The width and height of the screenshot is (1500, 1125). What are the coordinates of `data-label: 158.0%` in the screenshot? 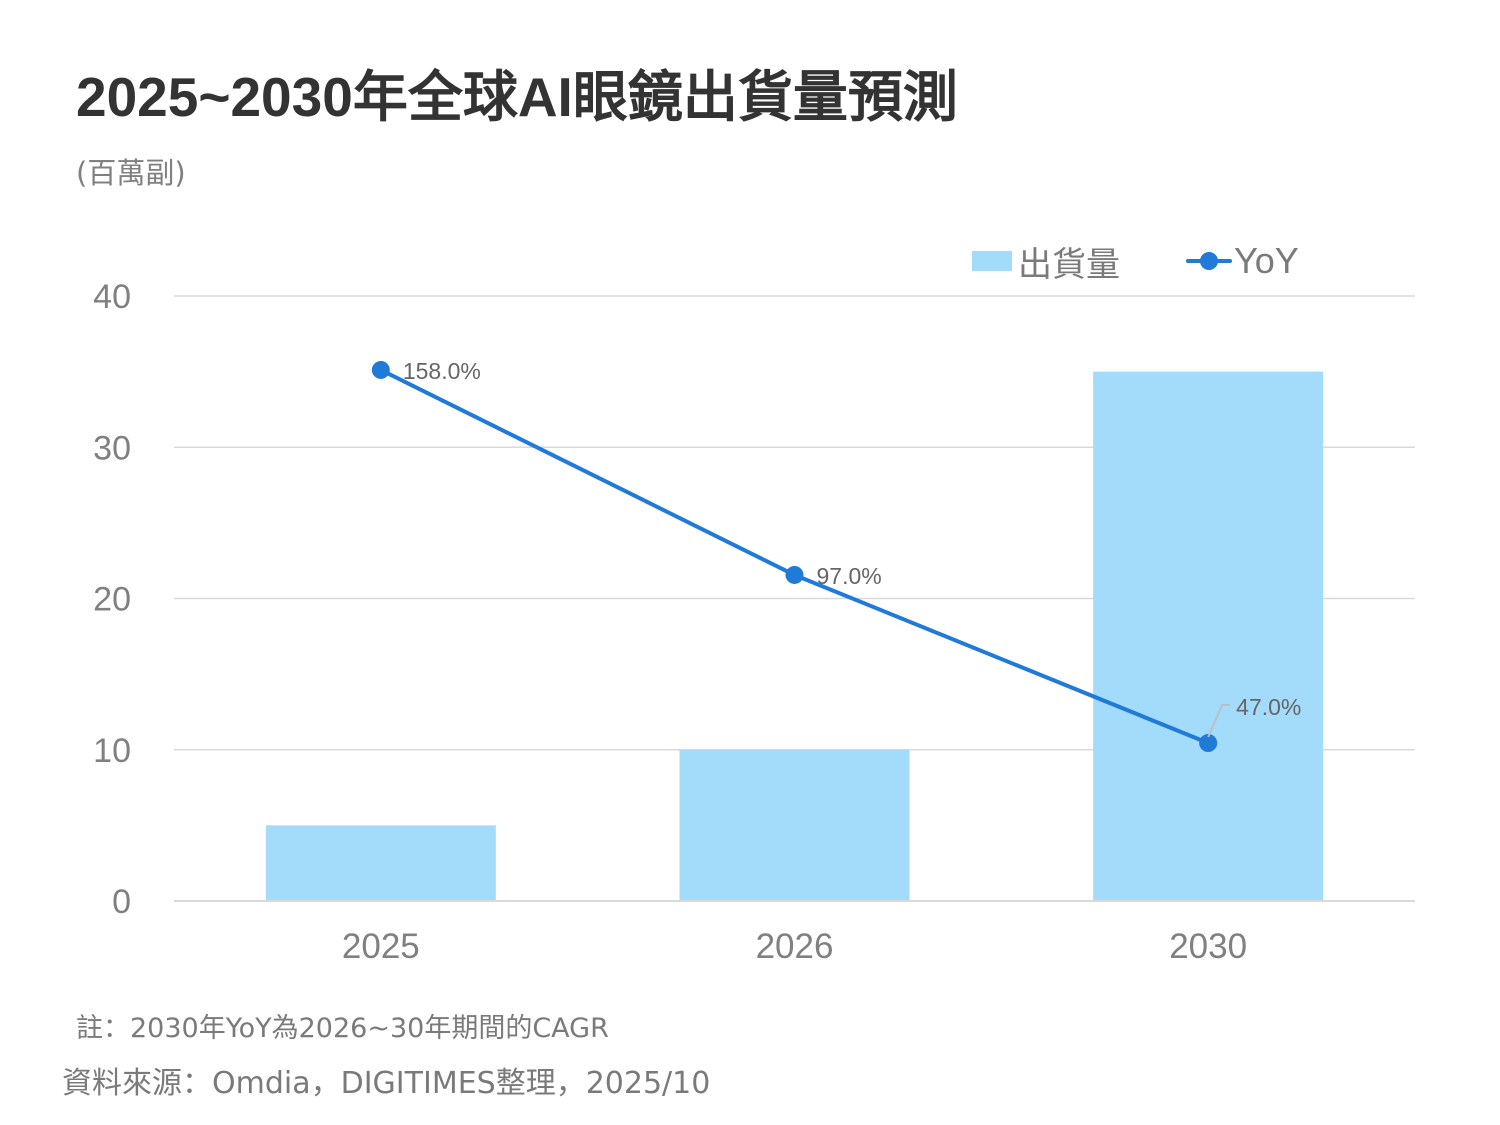 It's located at (442, 371).